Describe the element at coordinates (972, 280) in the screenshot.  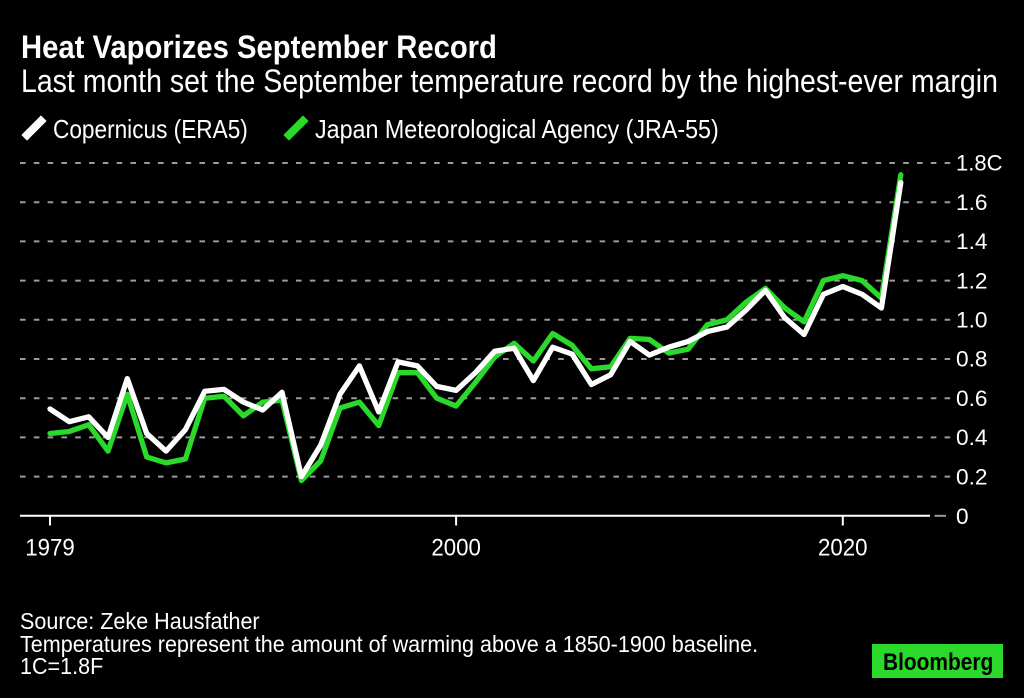
I see `svg-text: 1.2` at that location.